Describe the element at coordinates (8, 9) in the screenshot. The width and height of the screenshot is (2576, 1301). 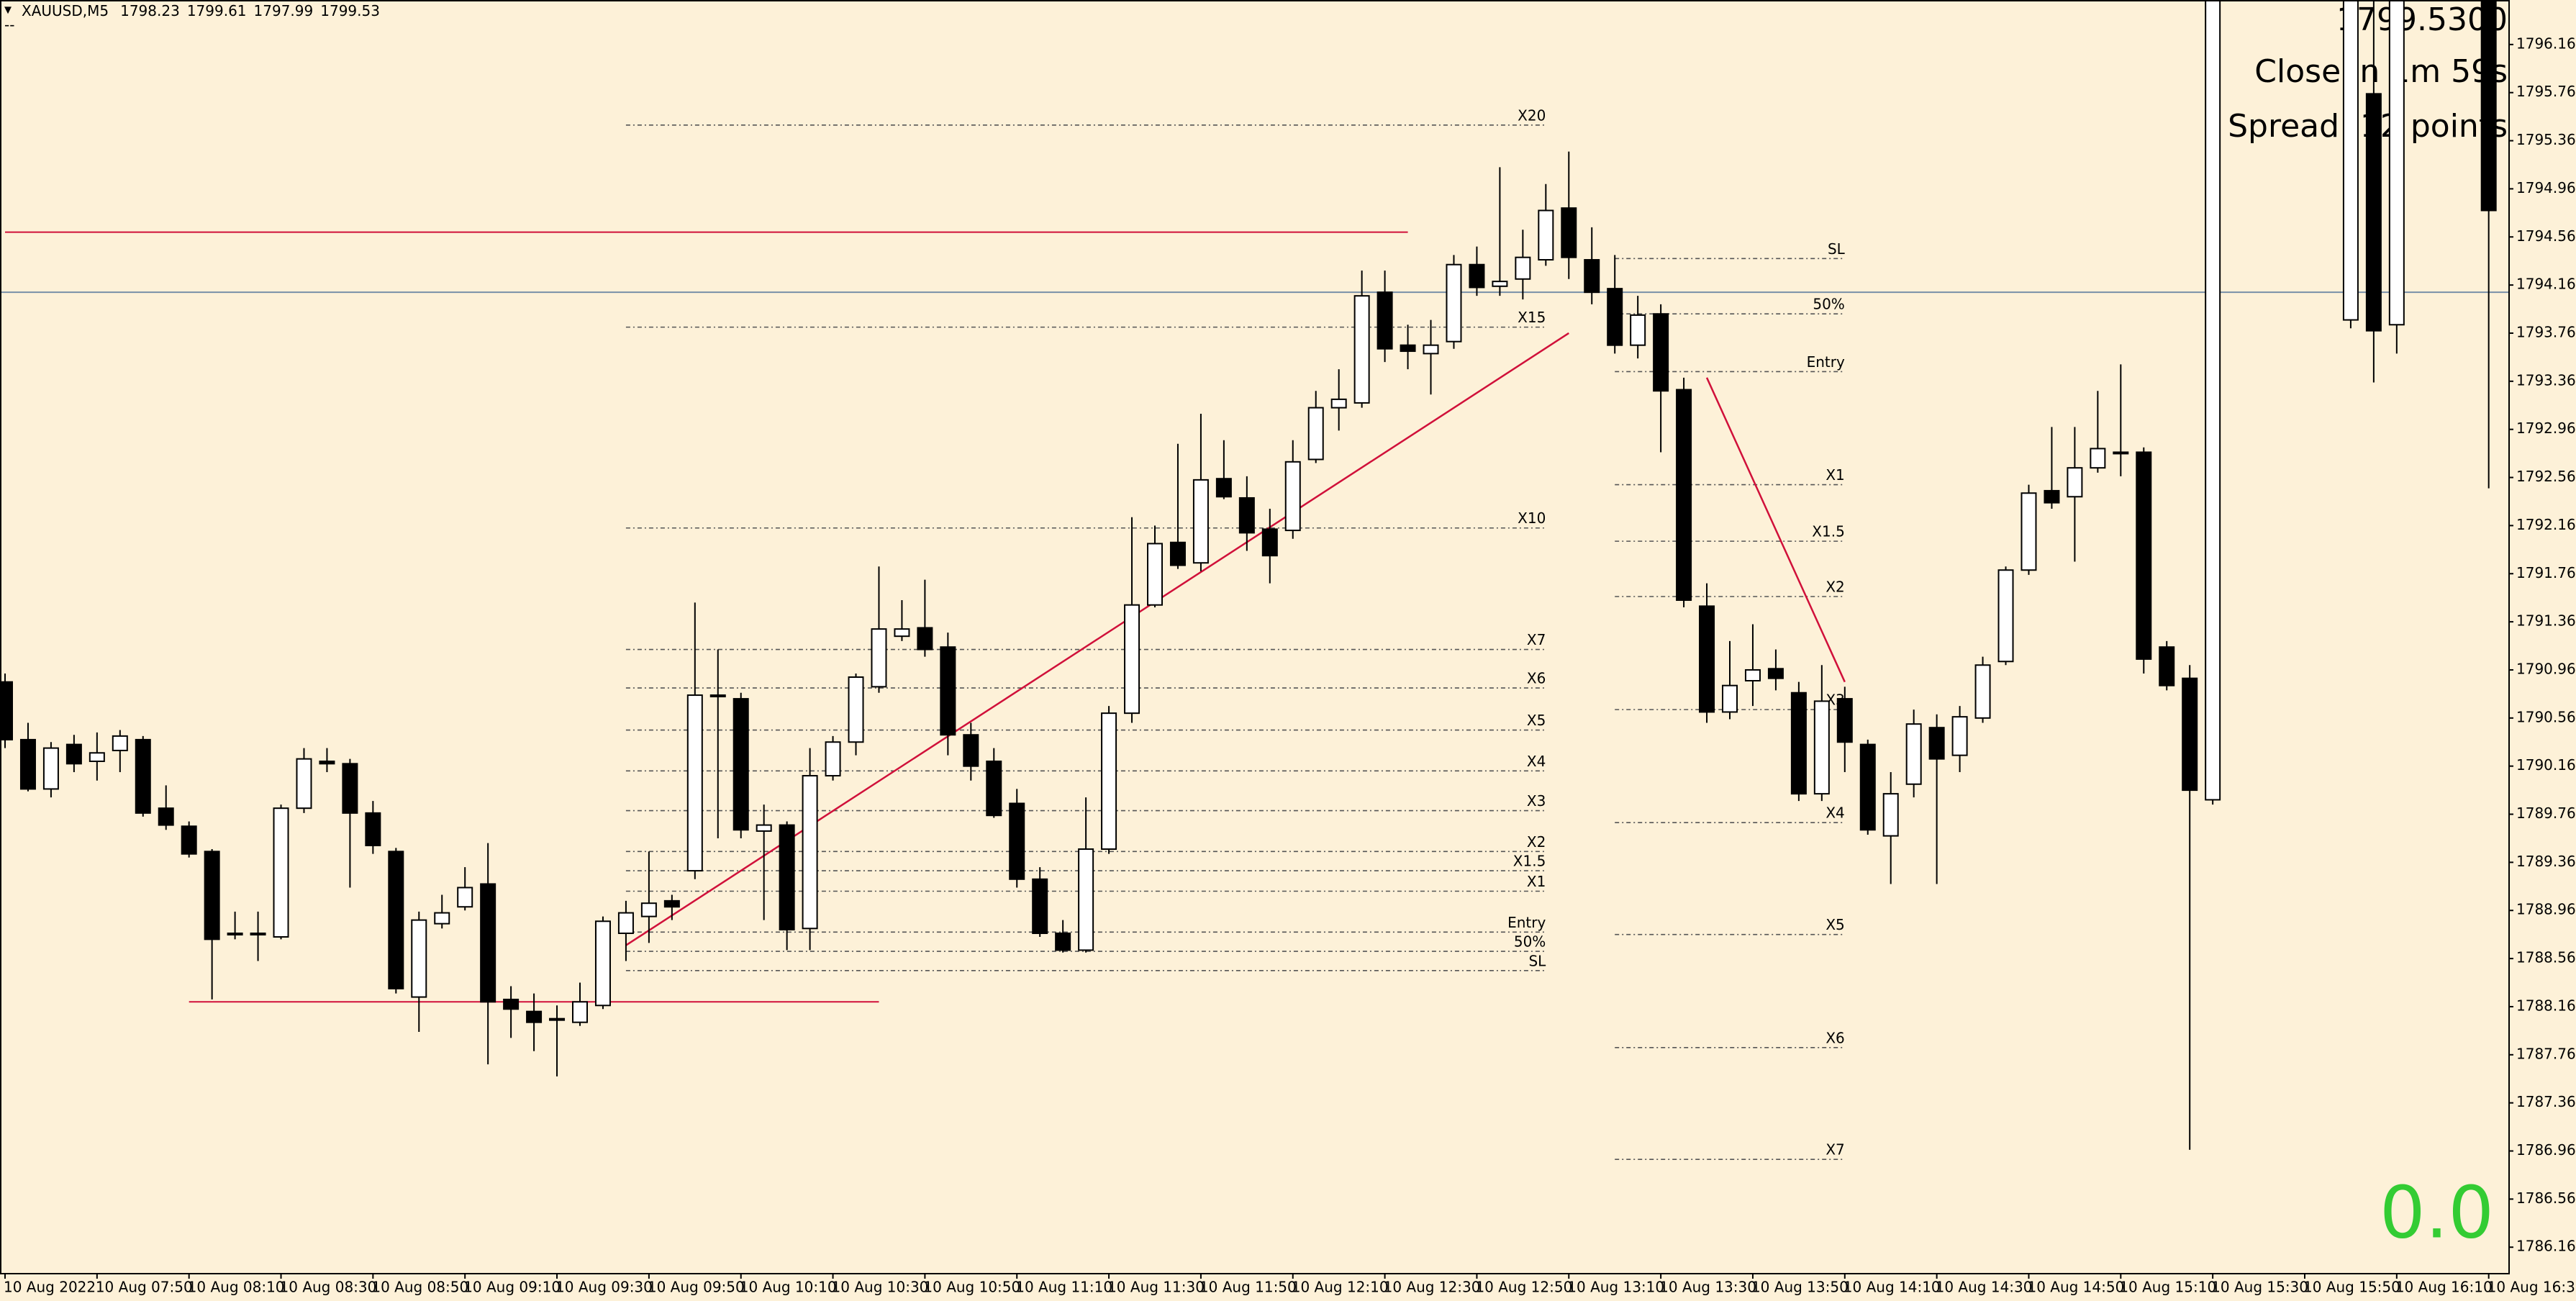
I see `menu-icon: ▾` at that location.